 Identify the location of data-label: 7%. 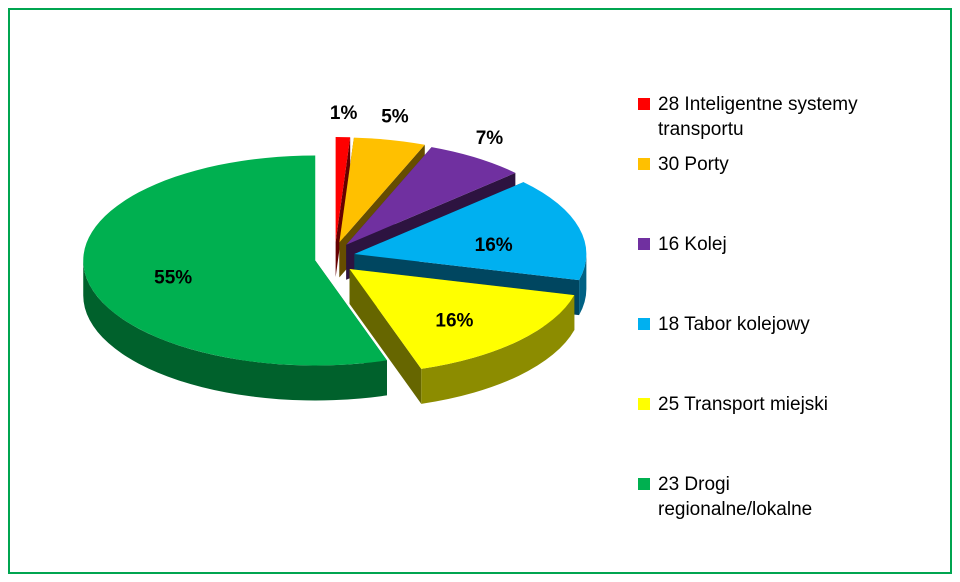
(490, 138).